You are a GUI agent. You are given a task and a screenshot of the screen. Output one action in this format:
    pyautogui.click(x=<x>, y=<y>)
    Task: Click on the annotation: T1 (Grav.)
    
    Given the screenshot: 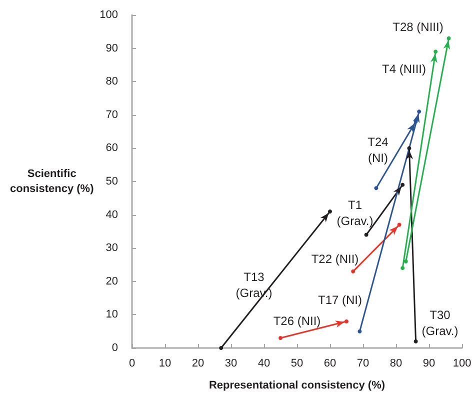 What is the action you would take?
    pyautogui.click(x=355, y=213)
    